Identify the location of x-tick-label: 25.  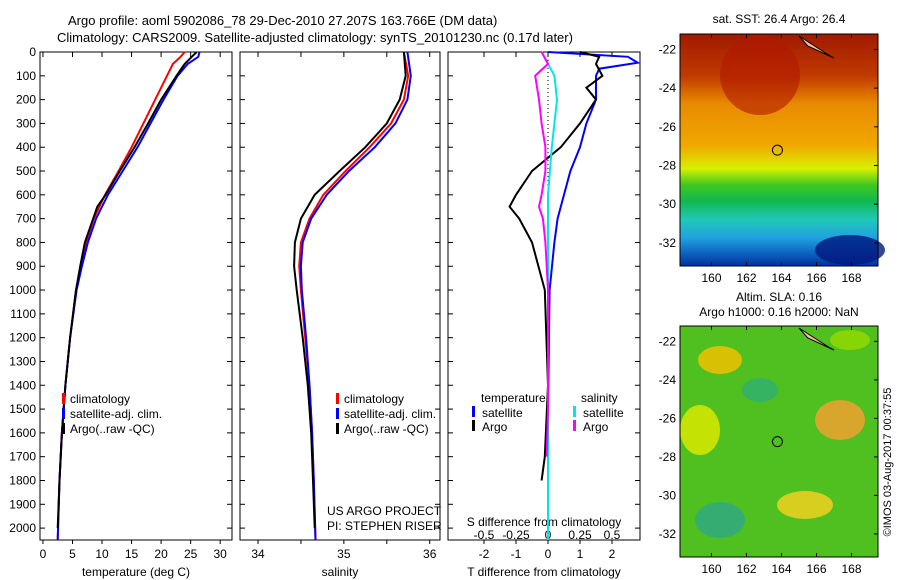
(191, 554).